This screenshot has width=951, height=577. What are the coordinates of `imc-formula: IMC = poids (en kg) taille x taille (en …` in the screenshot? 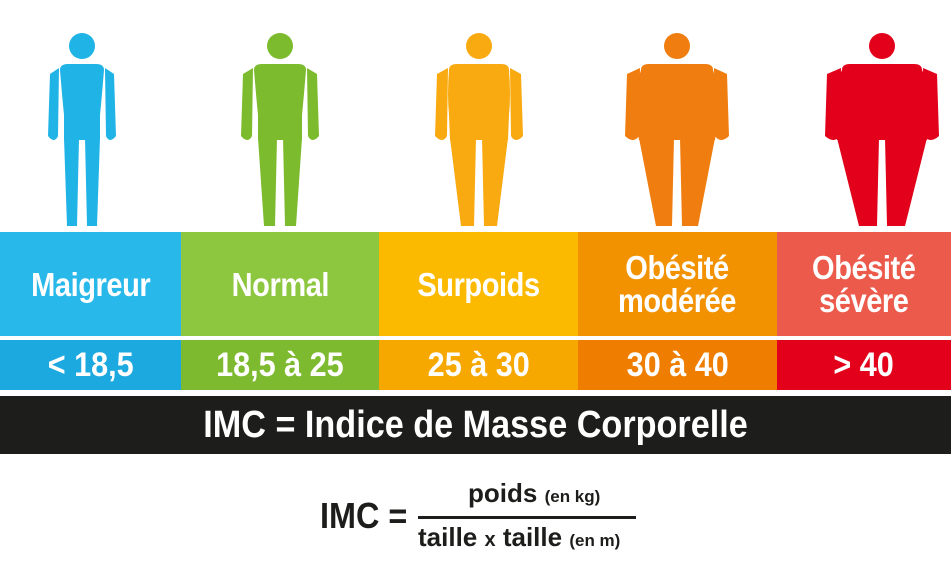 It's located at (480, 520).